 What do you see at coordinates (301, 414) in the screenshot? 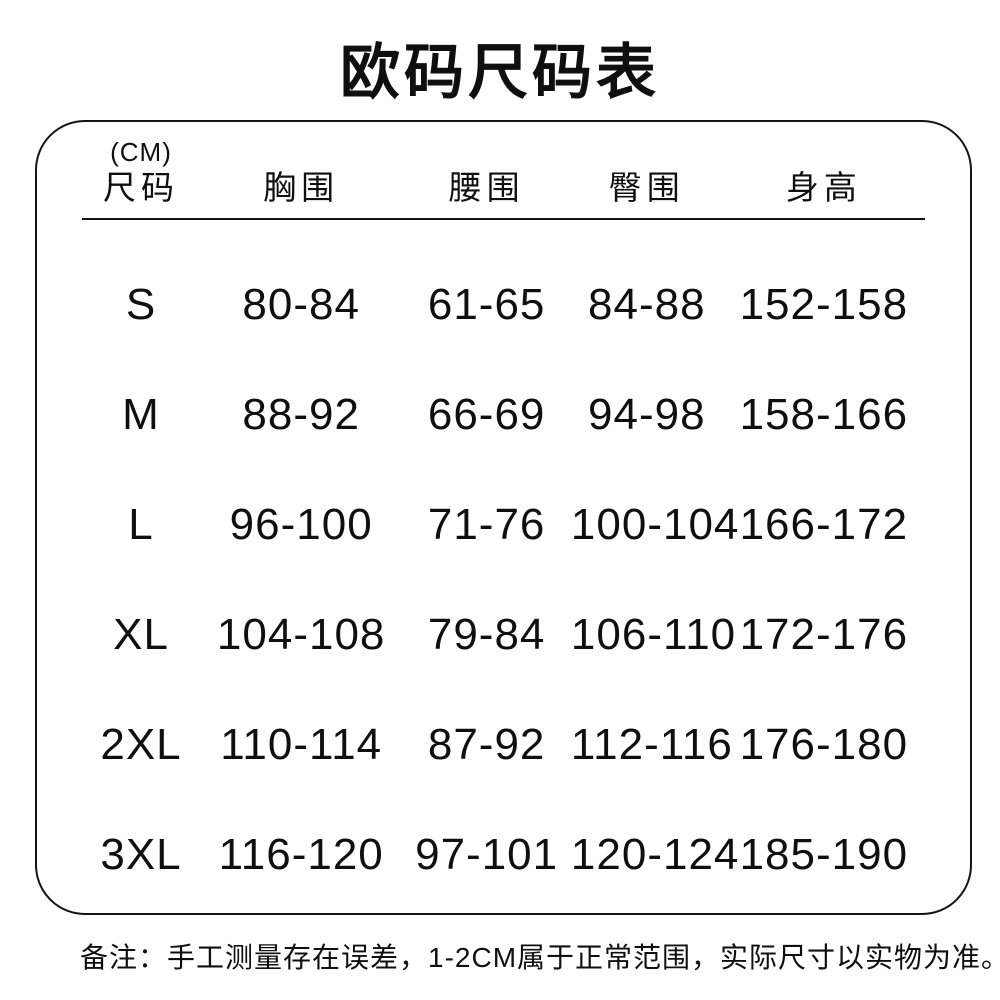
I see `chest-cell: 88-92` at bounding box center [301, 414].